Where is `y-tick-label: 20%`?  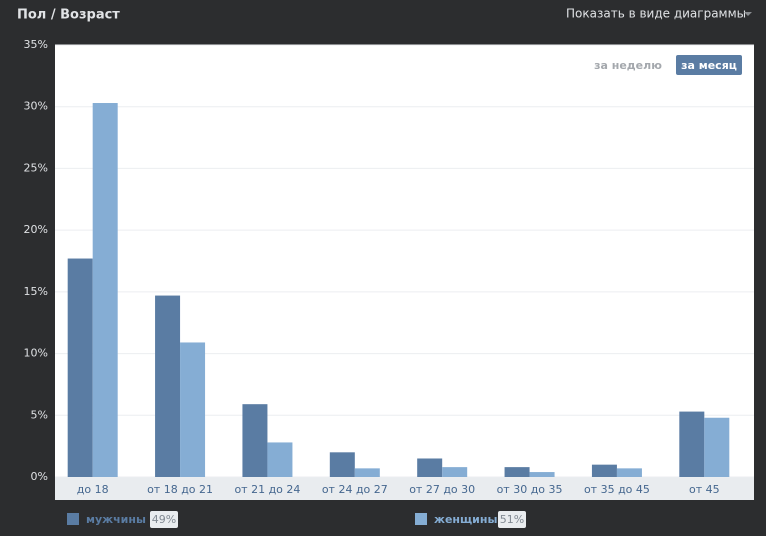
y-tick-label: 20% is located at coordinates (36, 229).